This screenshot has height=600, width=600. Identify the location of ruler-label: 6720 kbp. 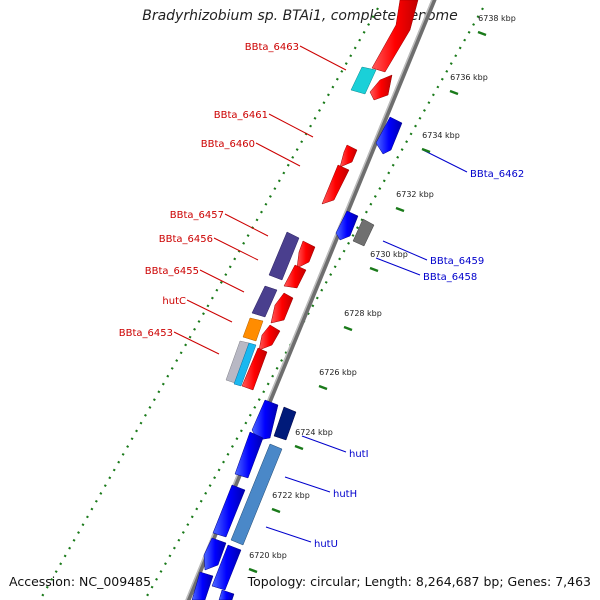
(268, 555).